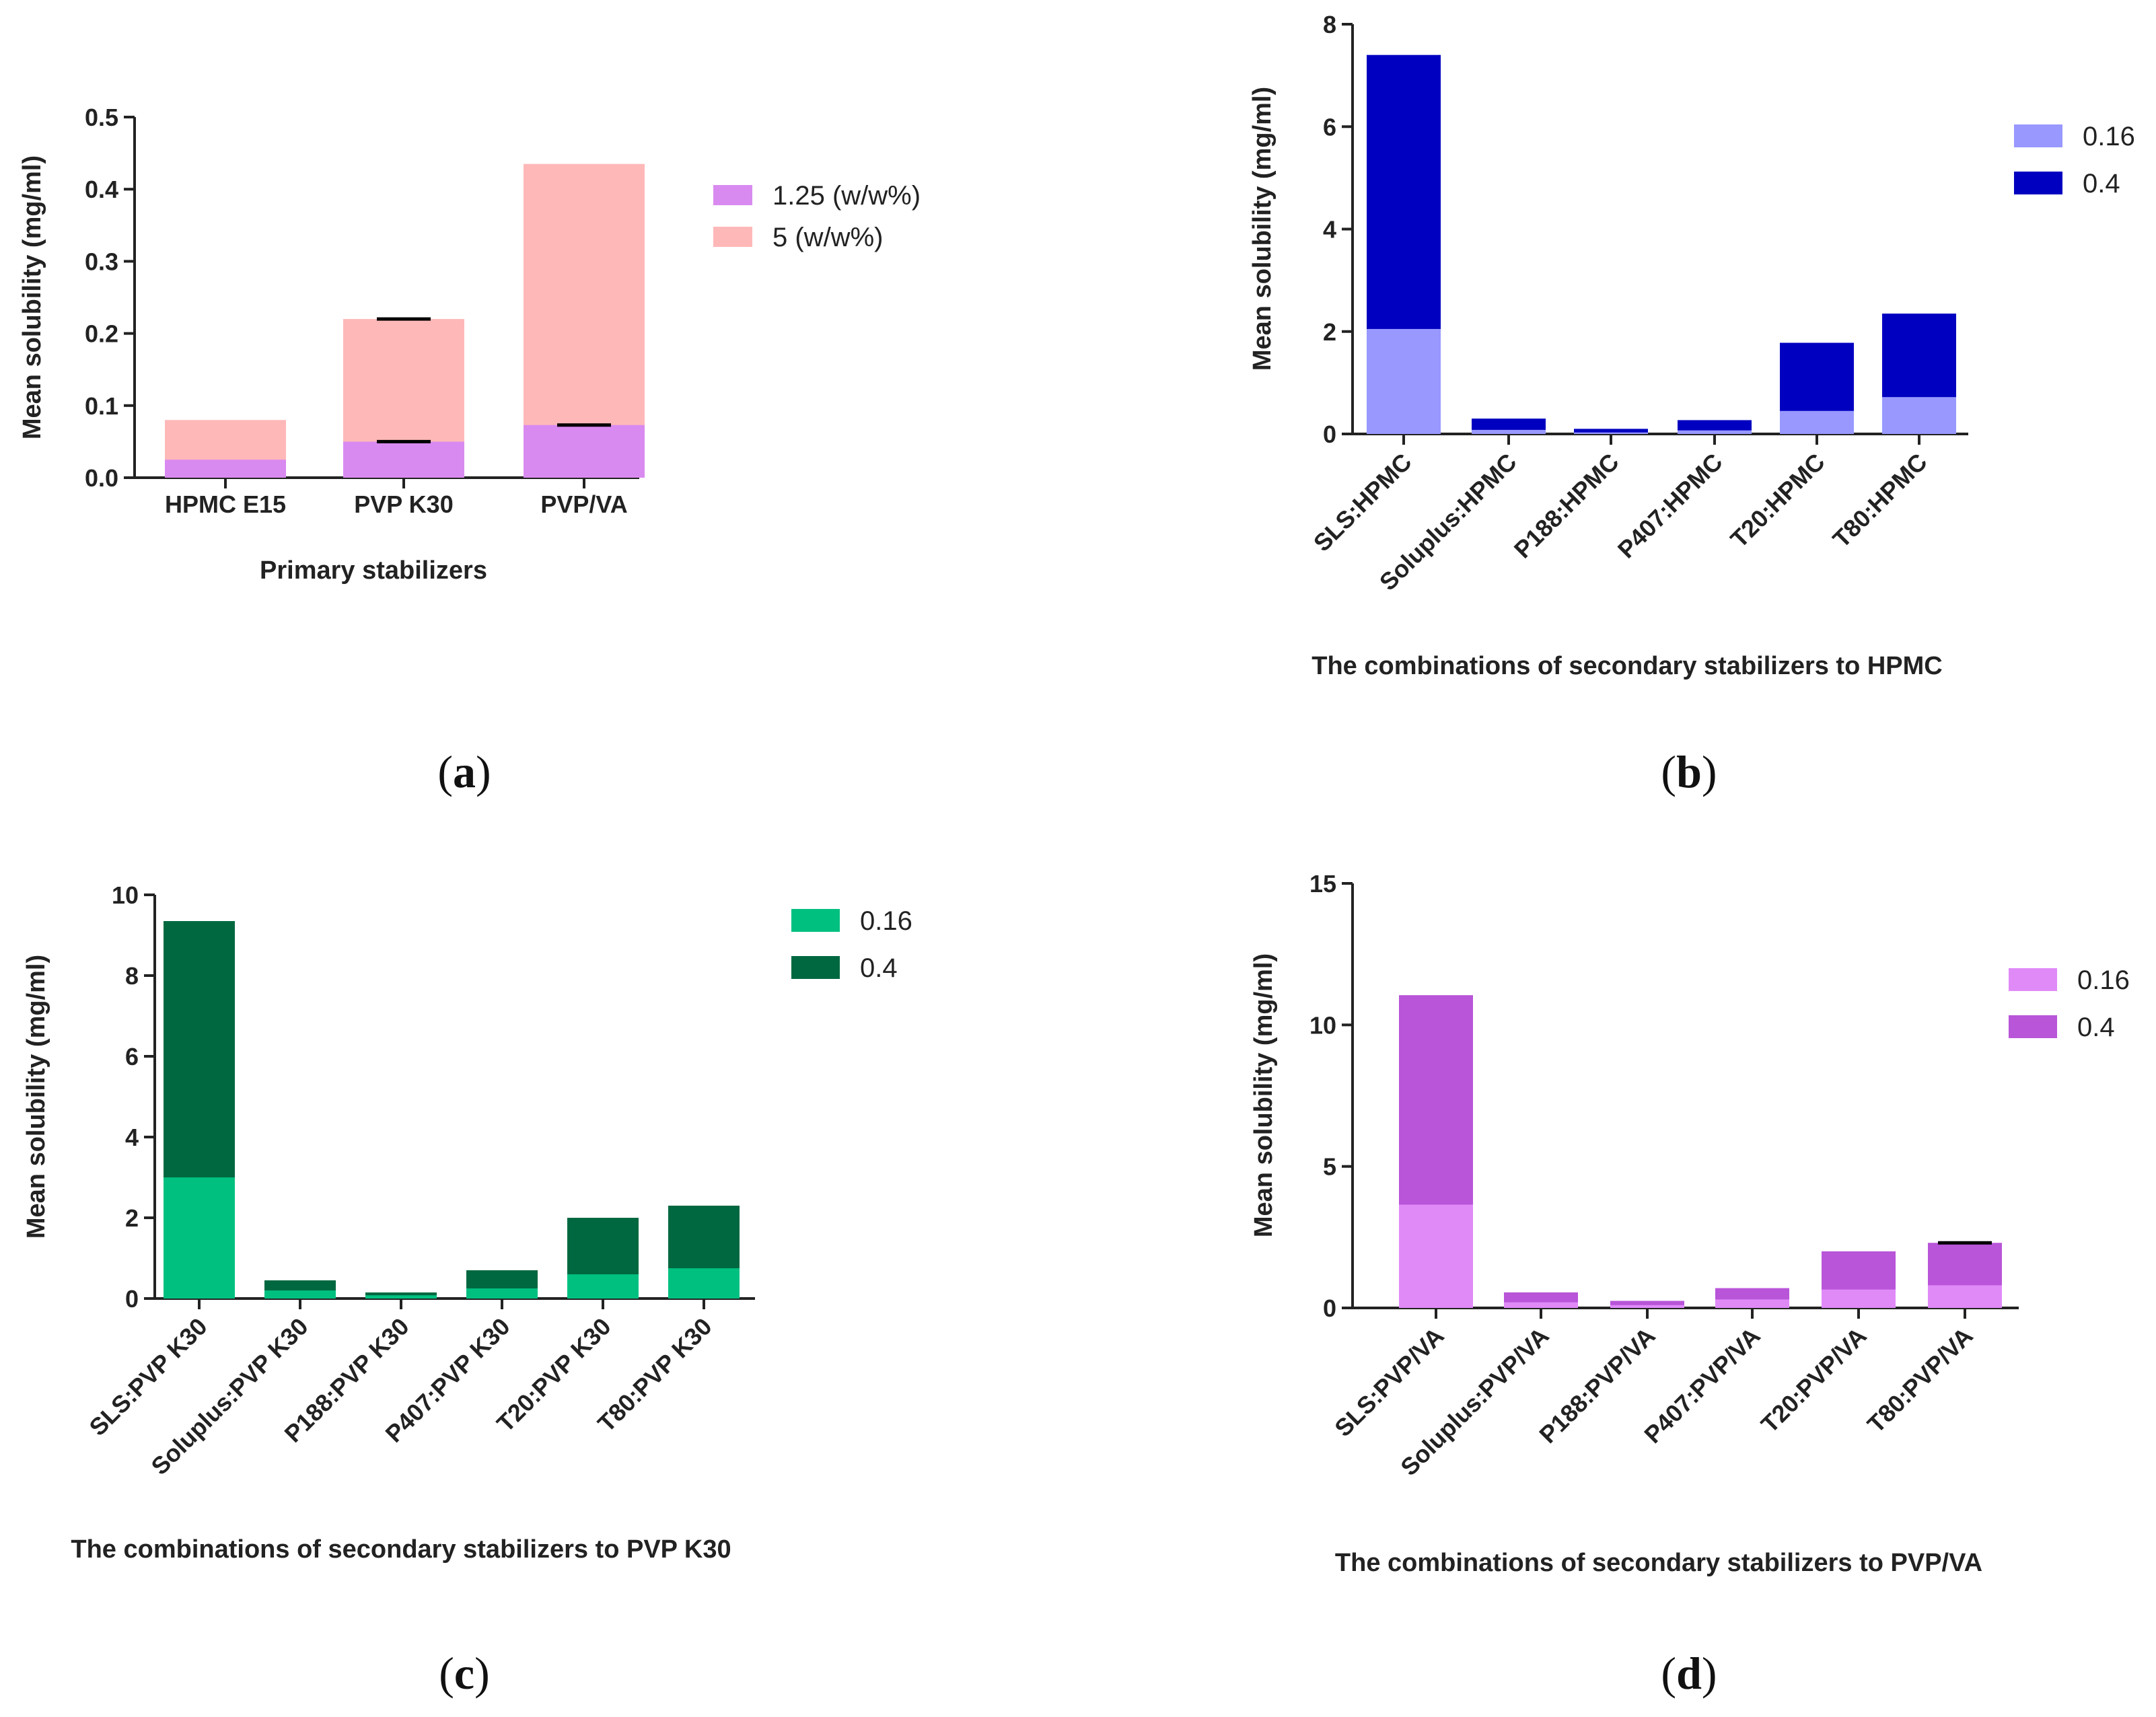 The height and width of the screenshot is (1717, 2156). I want to click on panel-label: (c), so click(464, 1673).